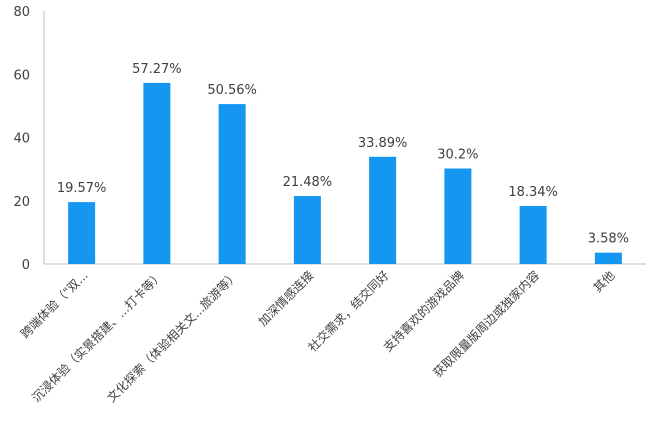 Image resolution: width=660 pixels, height=440 pixels. I want to click on data-label: 3.58%, so click(608, 239).